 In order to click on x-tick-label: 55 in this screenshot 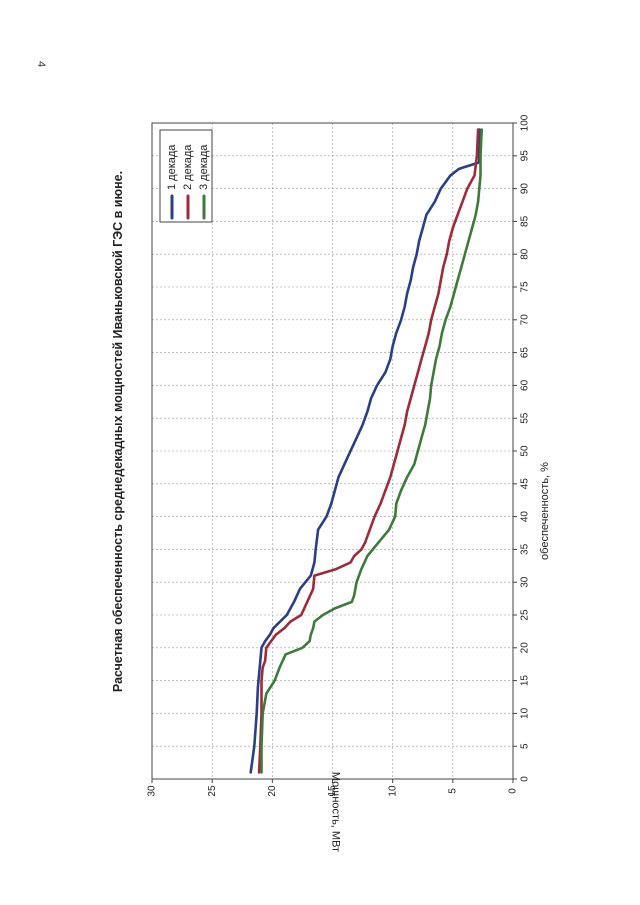, I will do `click(525, 418)`.